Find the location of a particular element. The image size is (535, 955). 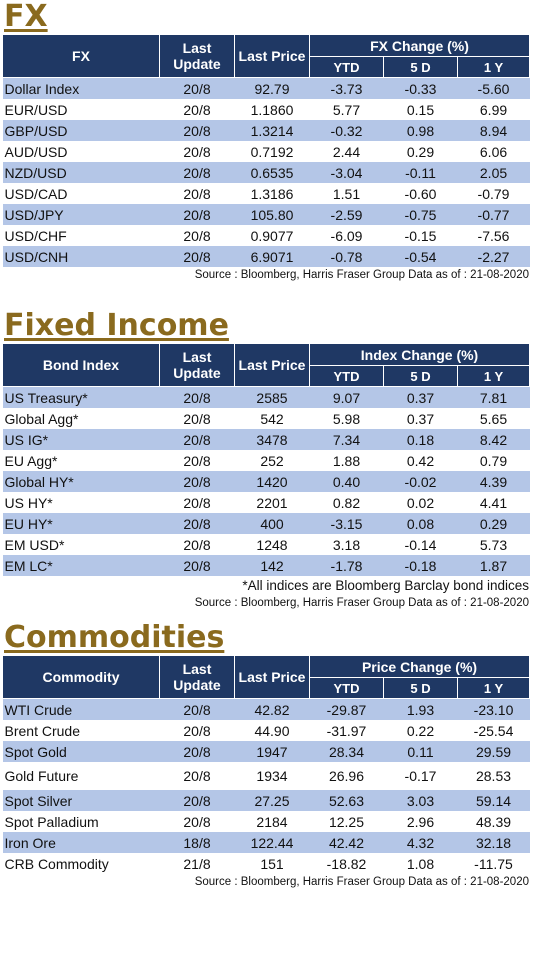

table-row: Spot Palladium 20/8 2184 12.25 2.96 48.39 is located at coordinates (266, 821).